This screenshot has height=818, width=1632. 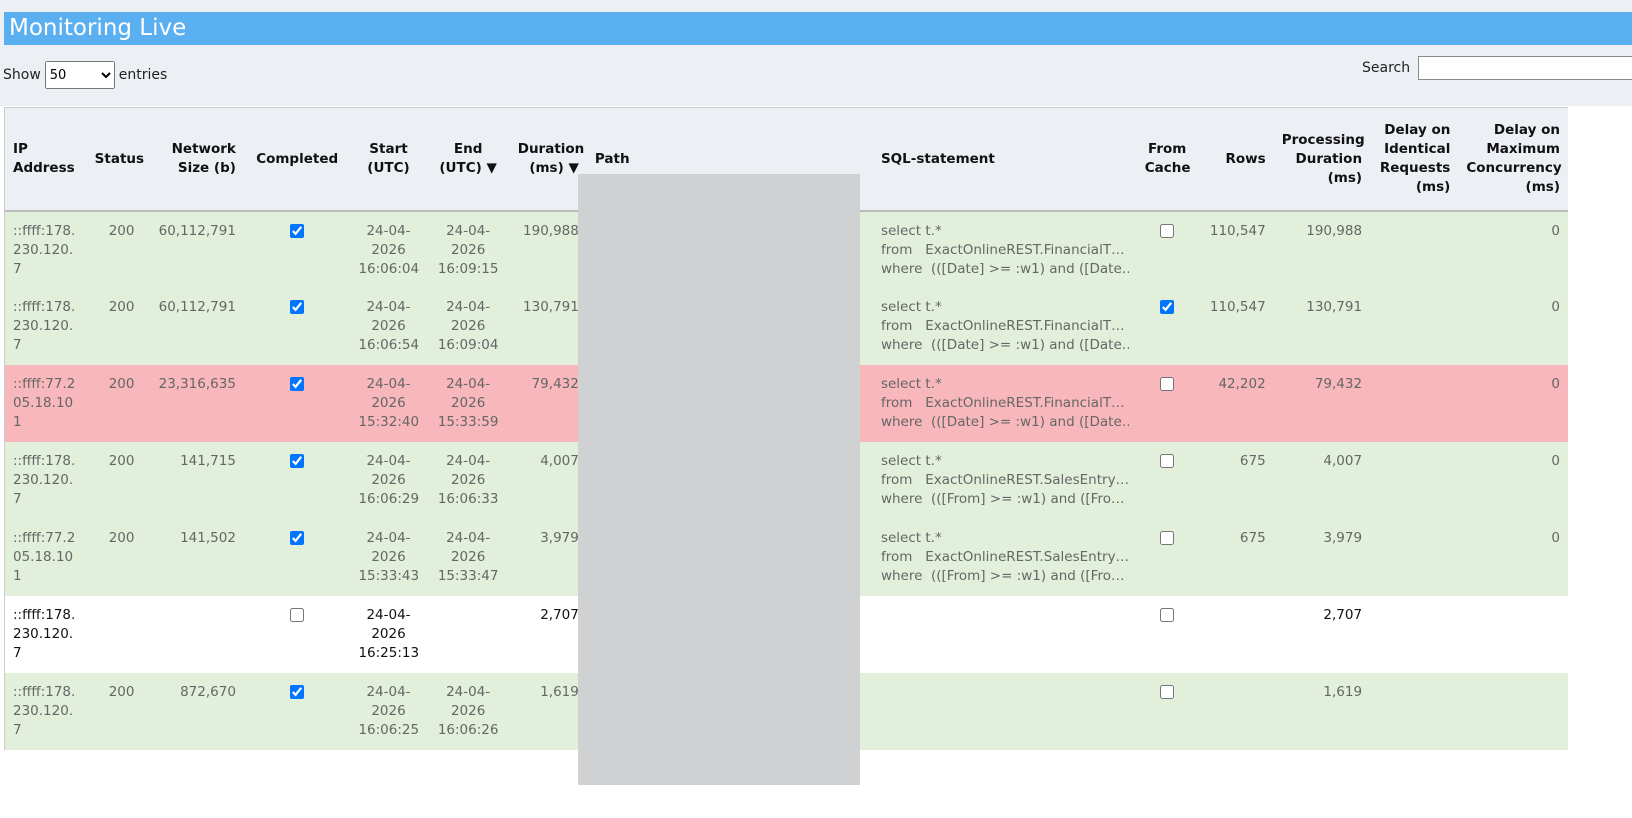 I want to click on column-header: Rows, so click(x=1235, y=159).